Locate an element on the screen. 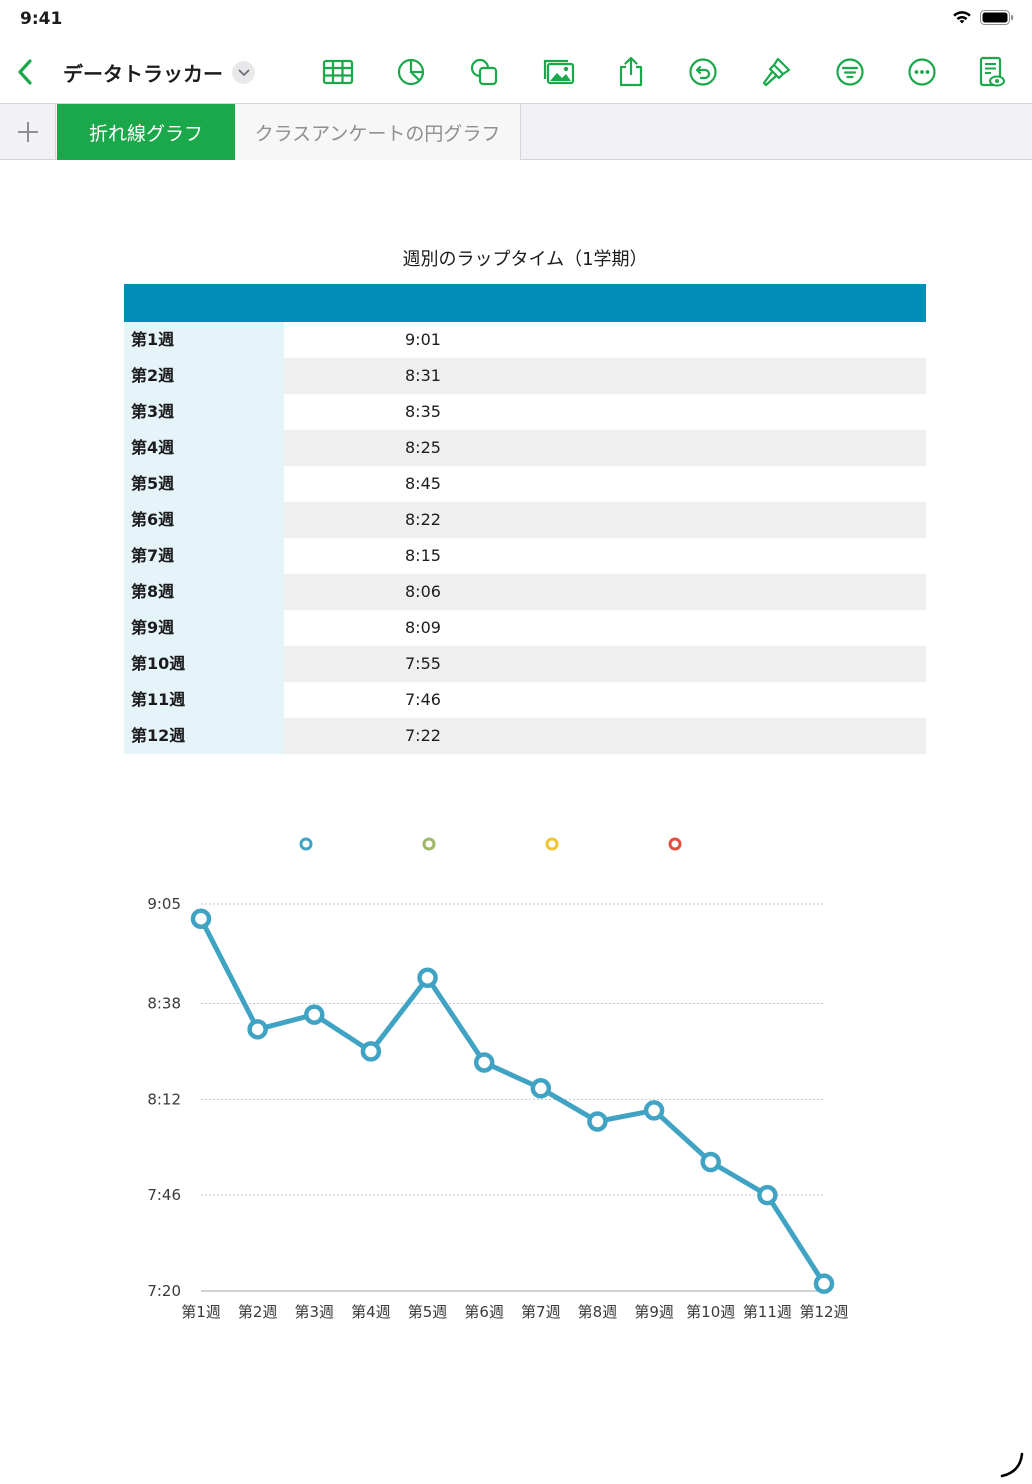 The height and width of the screenshot is (1484, 1032). share-icon is located at coordinates (631, 71).